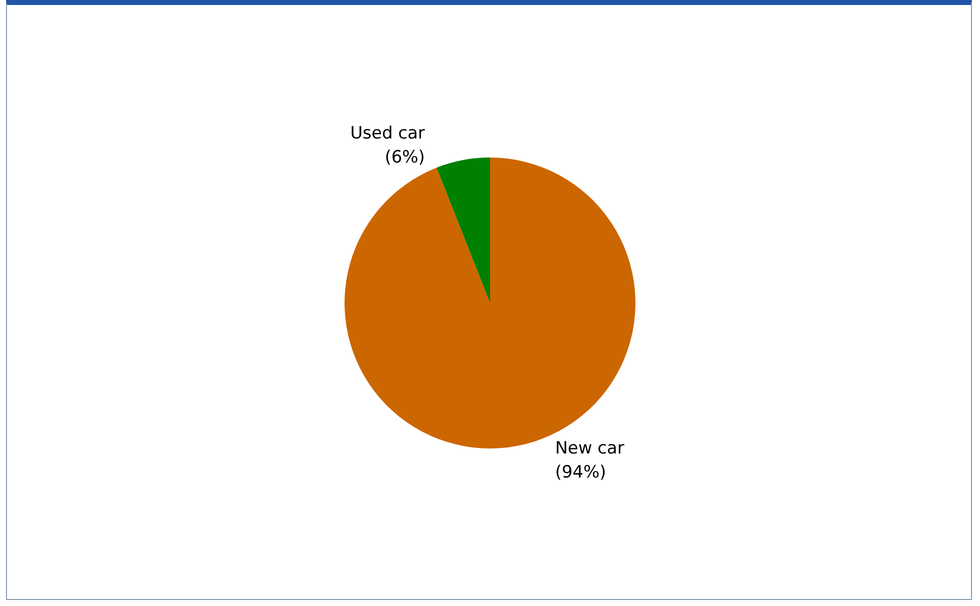  Describe the element at coordinates (580, 472) in the screenshot. I see `data-label: (94%)` at that location.